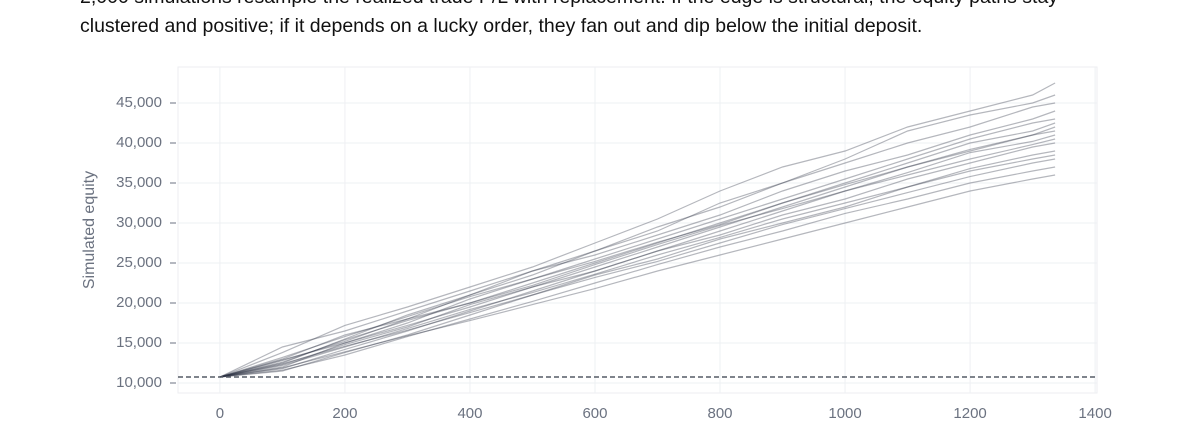  I want to click on y-tick-label: 15,000, so click(139, 342).